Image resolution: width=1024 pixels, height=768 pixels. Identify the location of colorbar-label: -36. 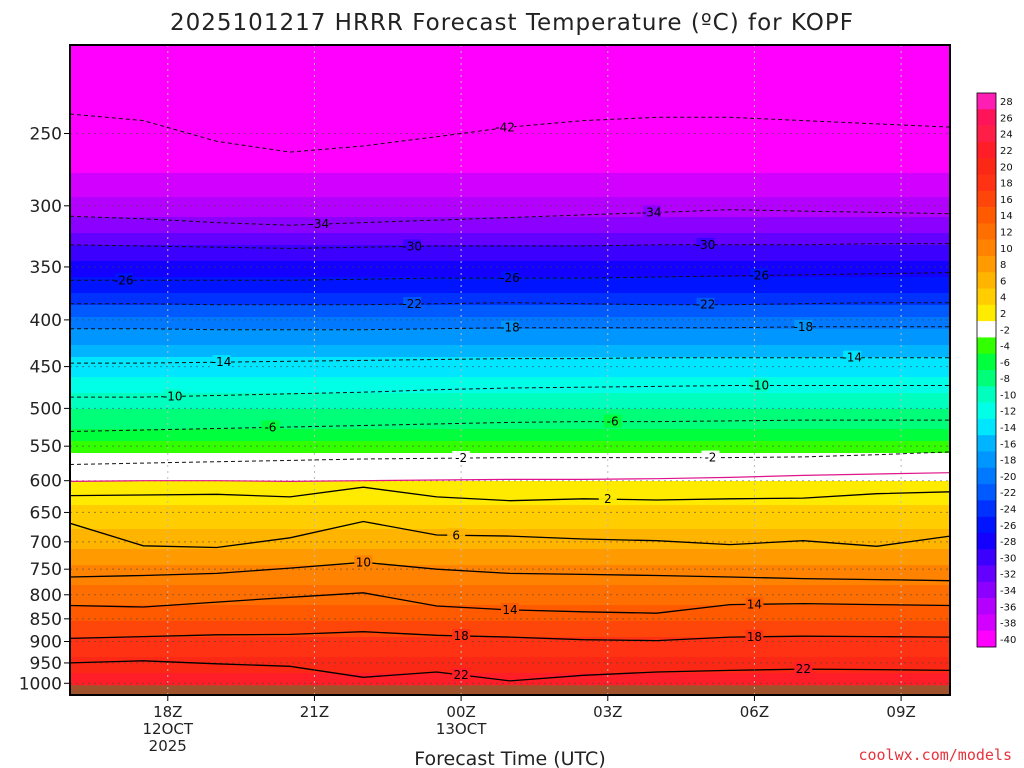
(1008, 607).